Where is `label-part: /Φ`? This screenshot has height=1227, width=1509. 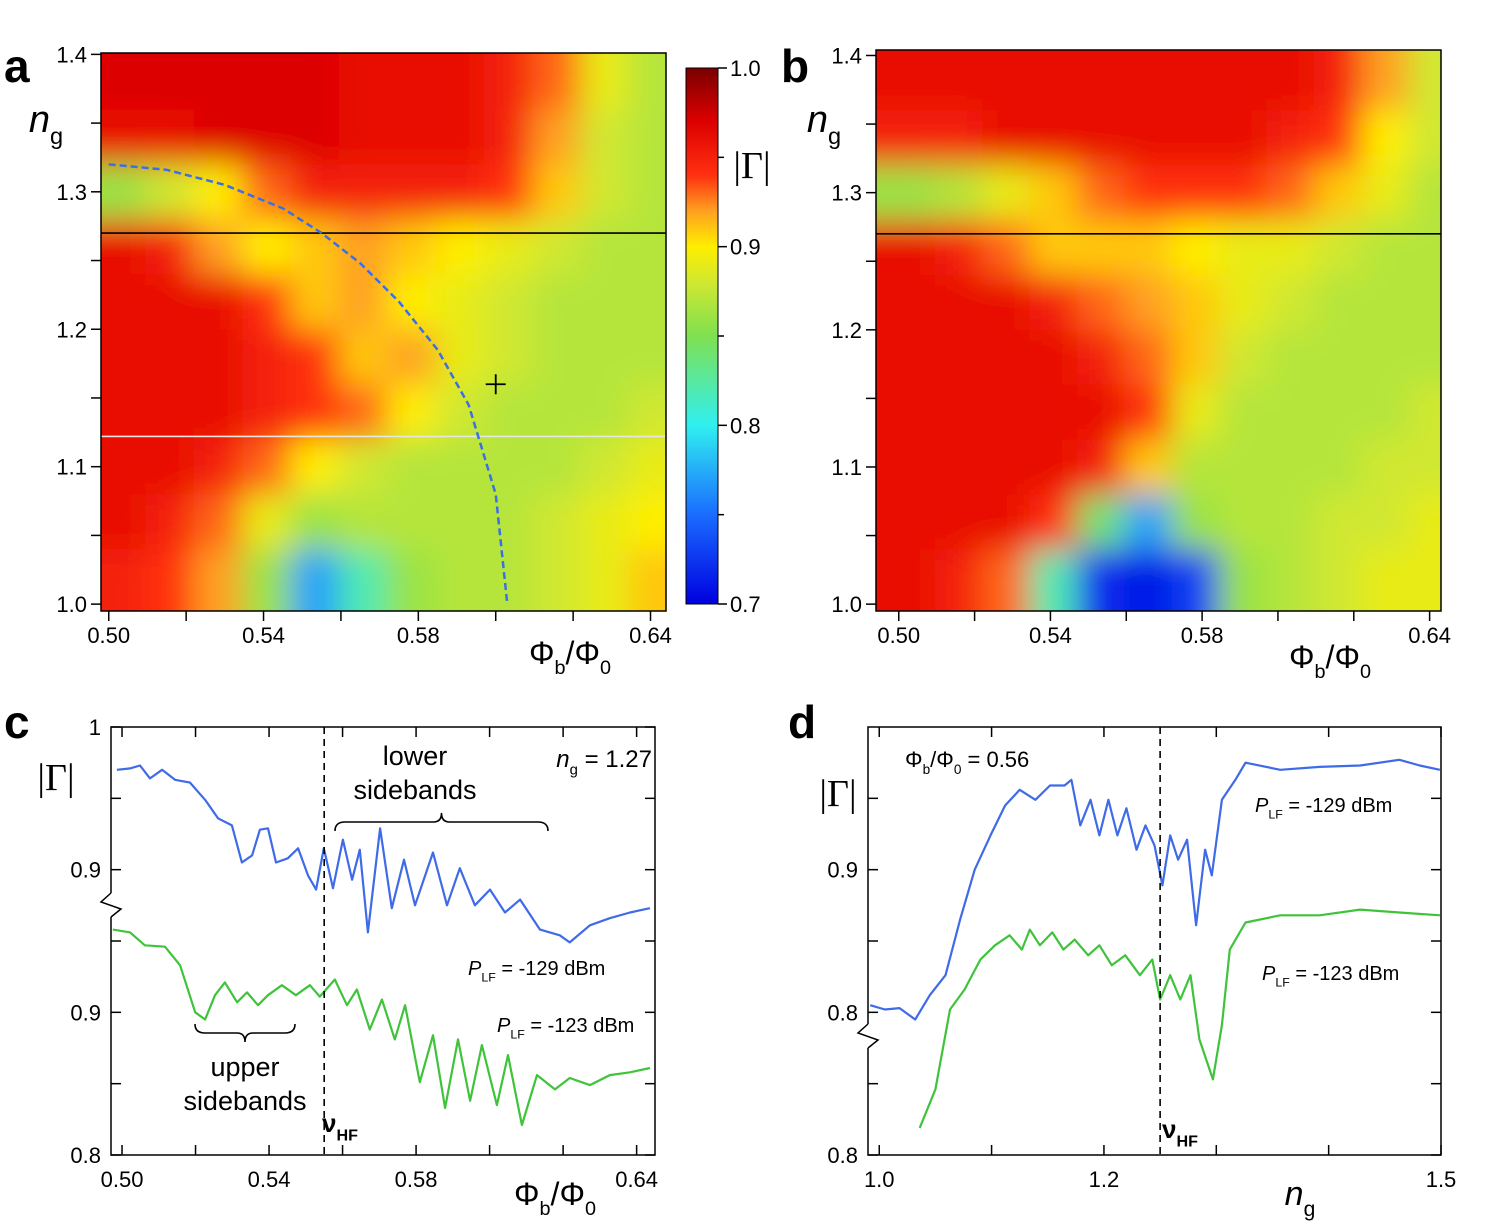 label-part: /Φ is located at coordinates (942, 759).